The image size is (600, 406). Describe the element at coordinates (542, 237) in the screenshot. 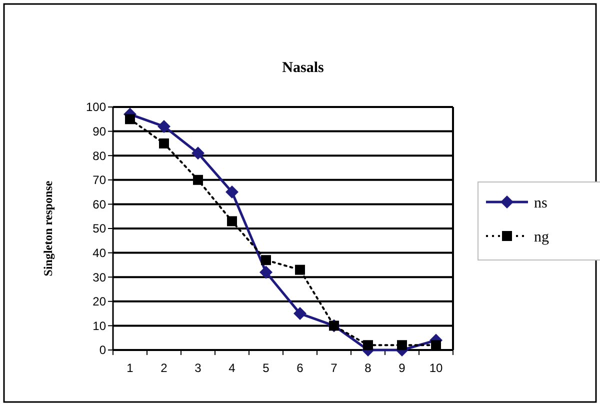

I see `legend-label: ng` at that location.